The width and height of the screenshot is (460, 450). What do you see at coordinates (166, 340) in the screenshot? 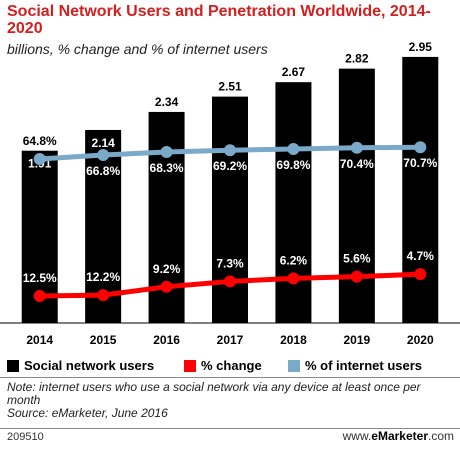
I see `x-tick-label: 2016` at bounding box center [166, 340].